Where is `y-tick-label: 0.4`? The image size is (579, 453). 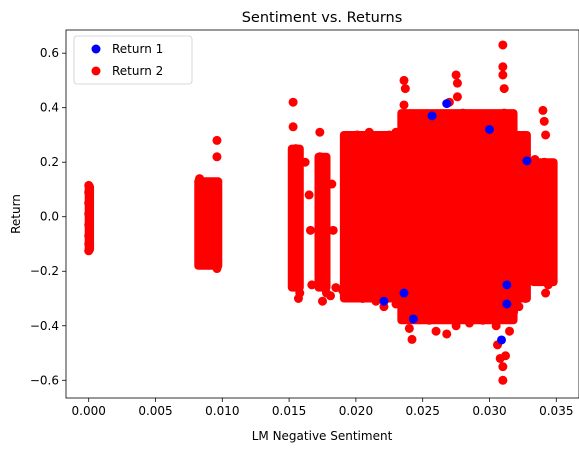
y-tick-label: 0.4 is located at coordinates (49, 108).